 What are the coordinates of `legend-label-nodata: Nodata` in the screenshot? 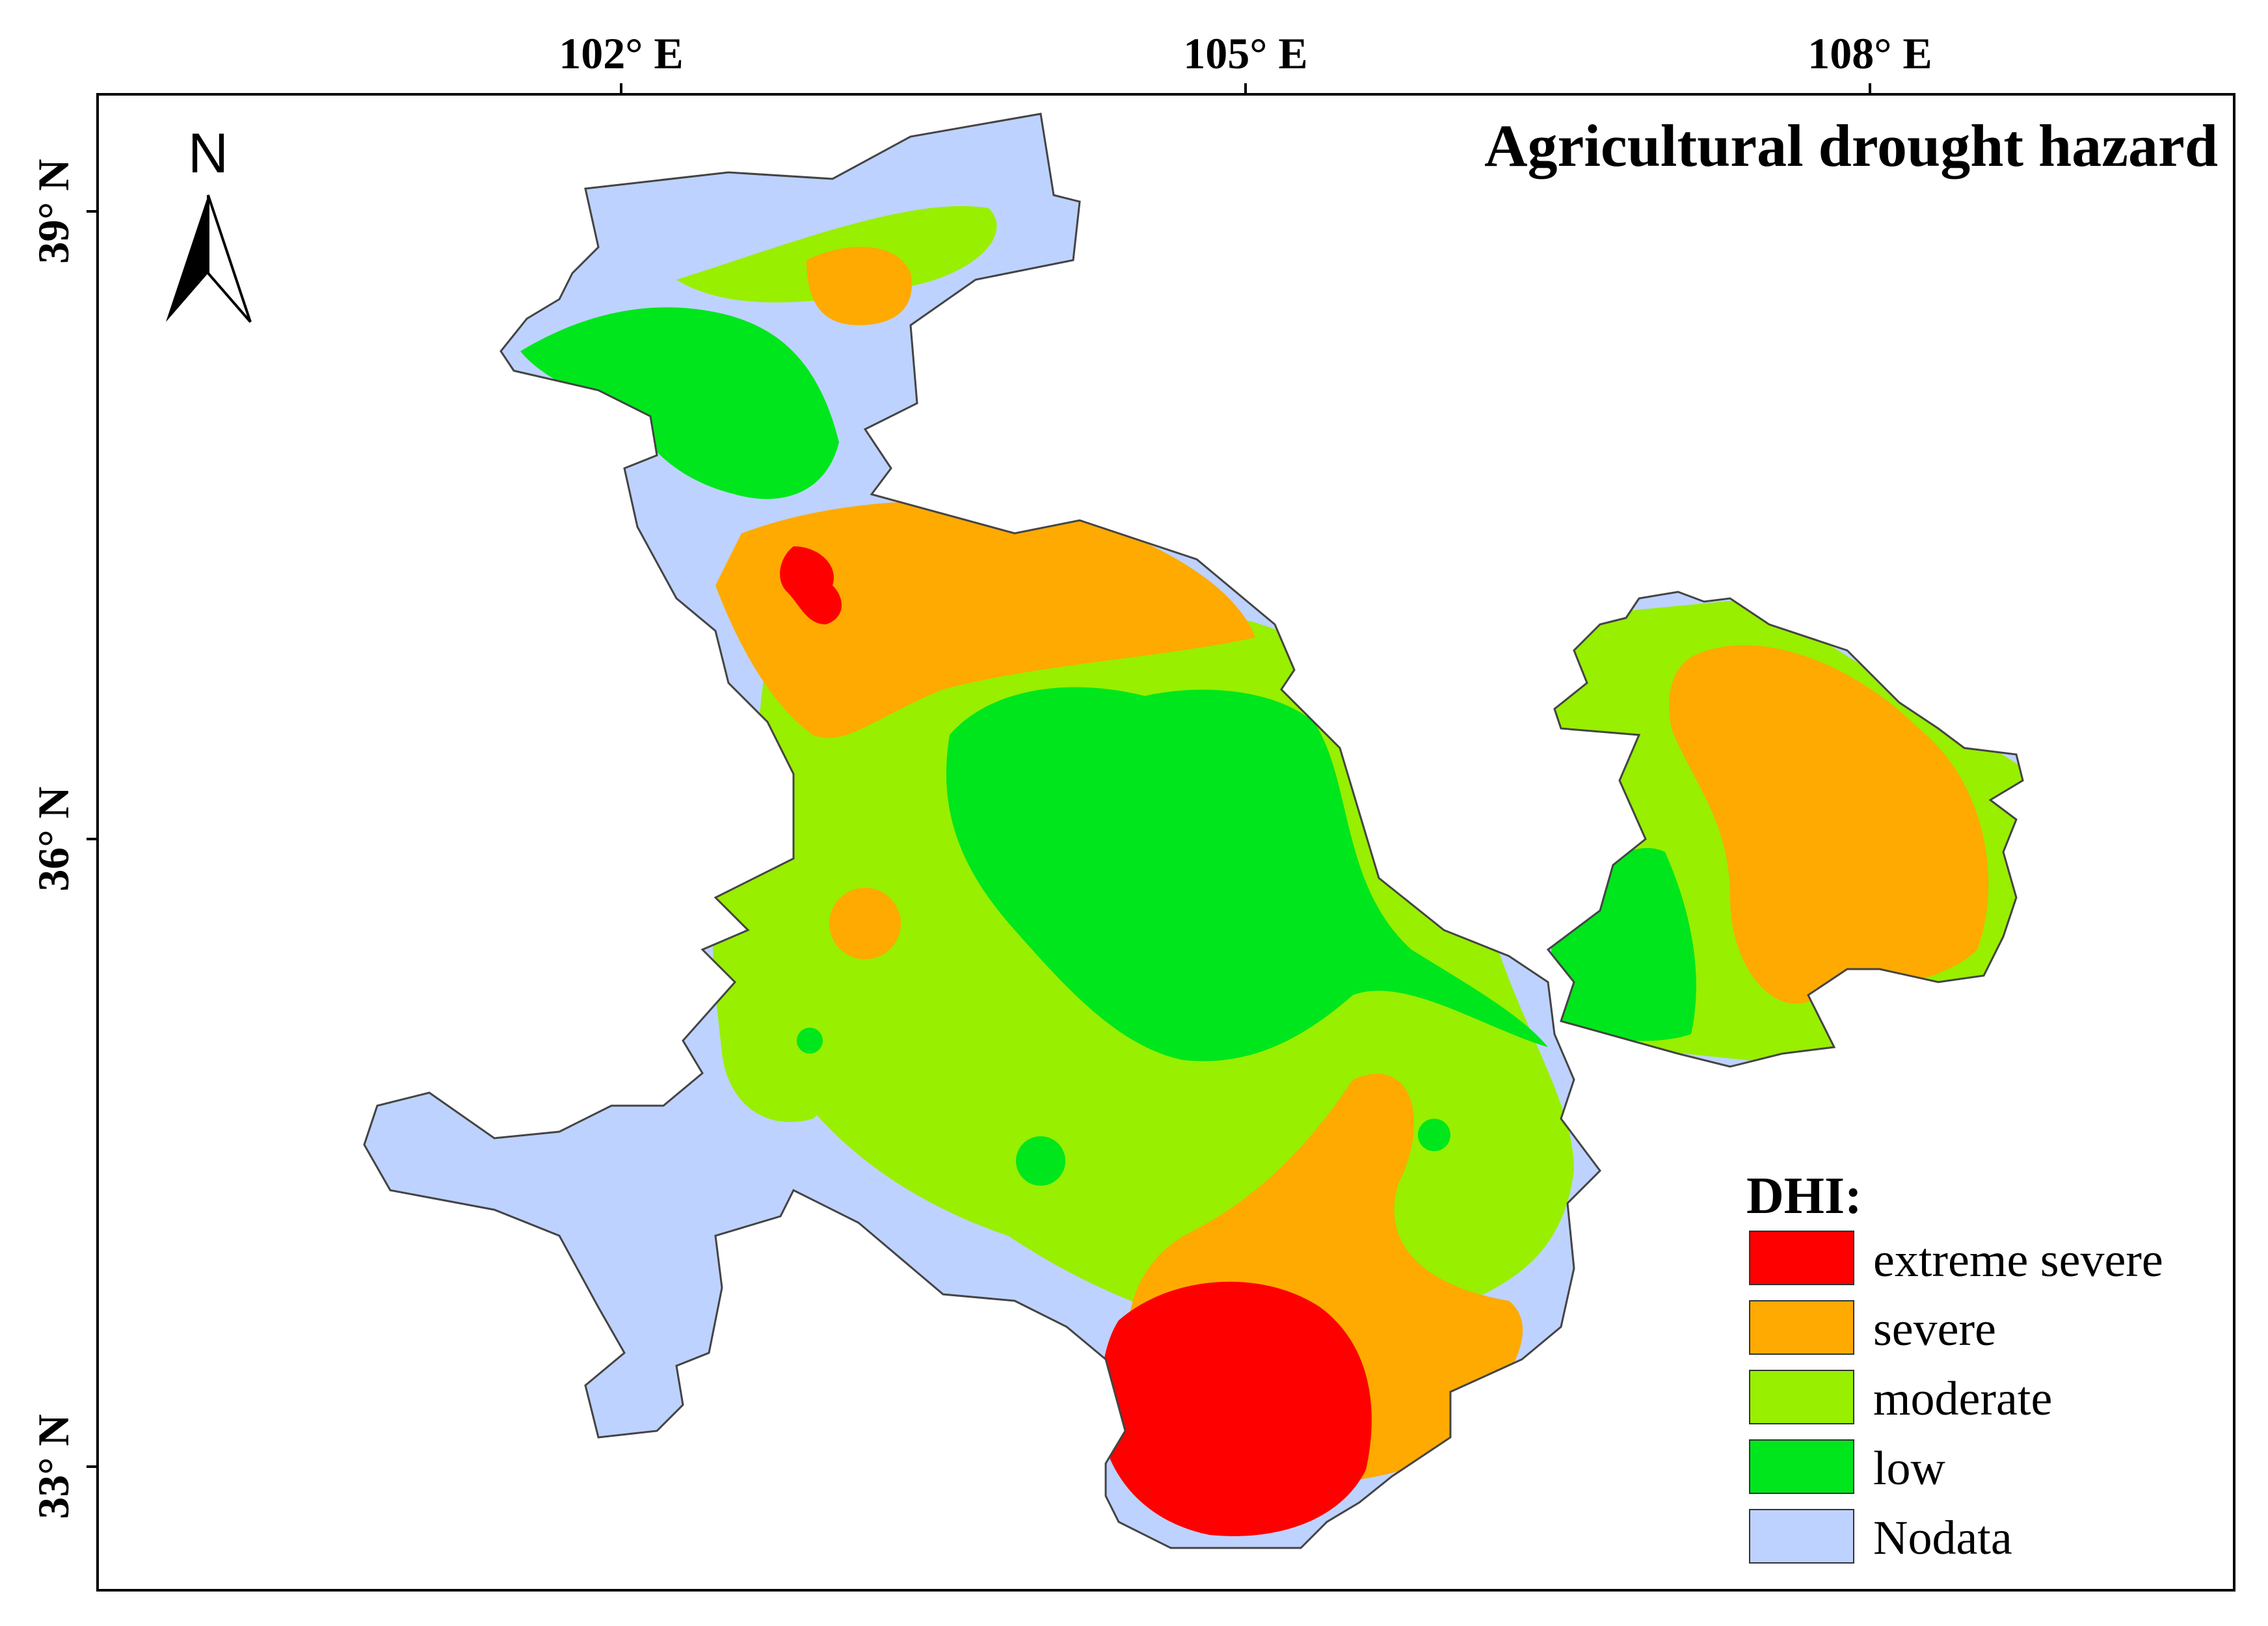 It's located at (1943, 1538).